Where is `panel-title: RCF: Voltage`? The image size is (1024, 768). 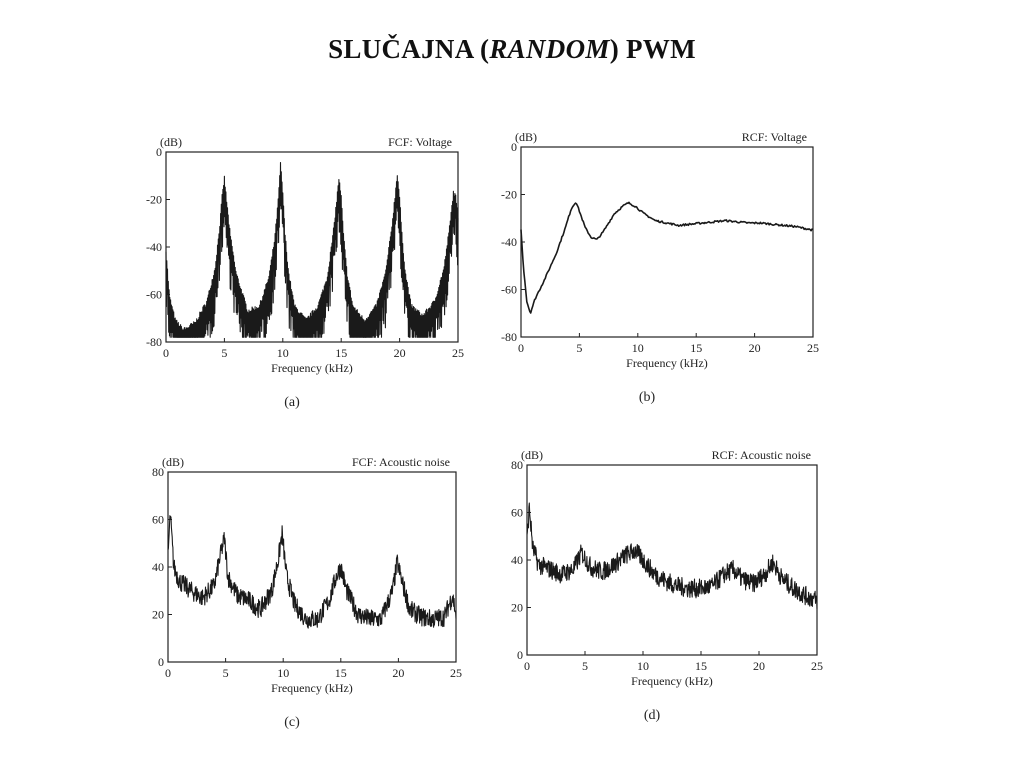
panel-title: RCF: Voltage is located at coordinates (774, 137).